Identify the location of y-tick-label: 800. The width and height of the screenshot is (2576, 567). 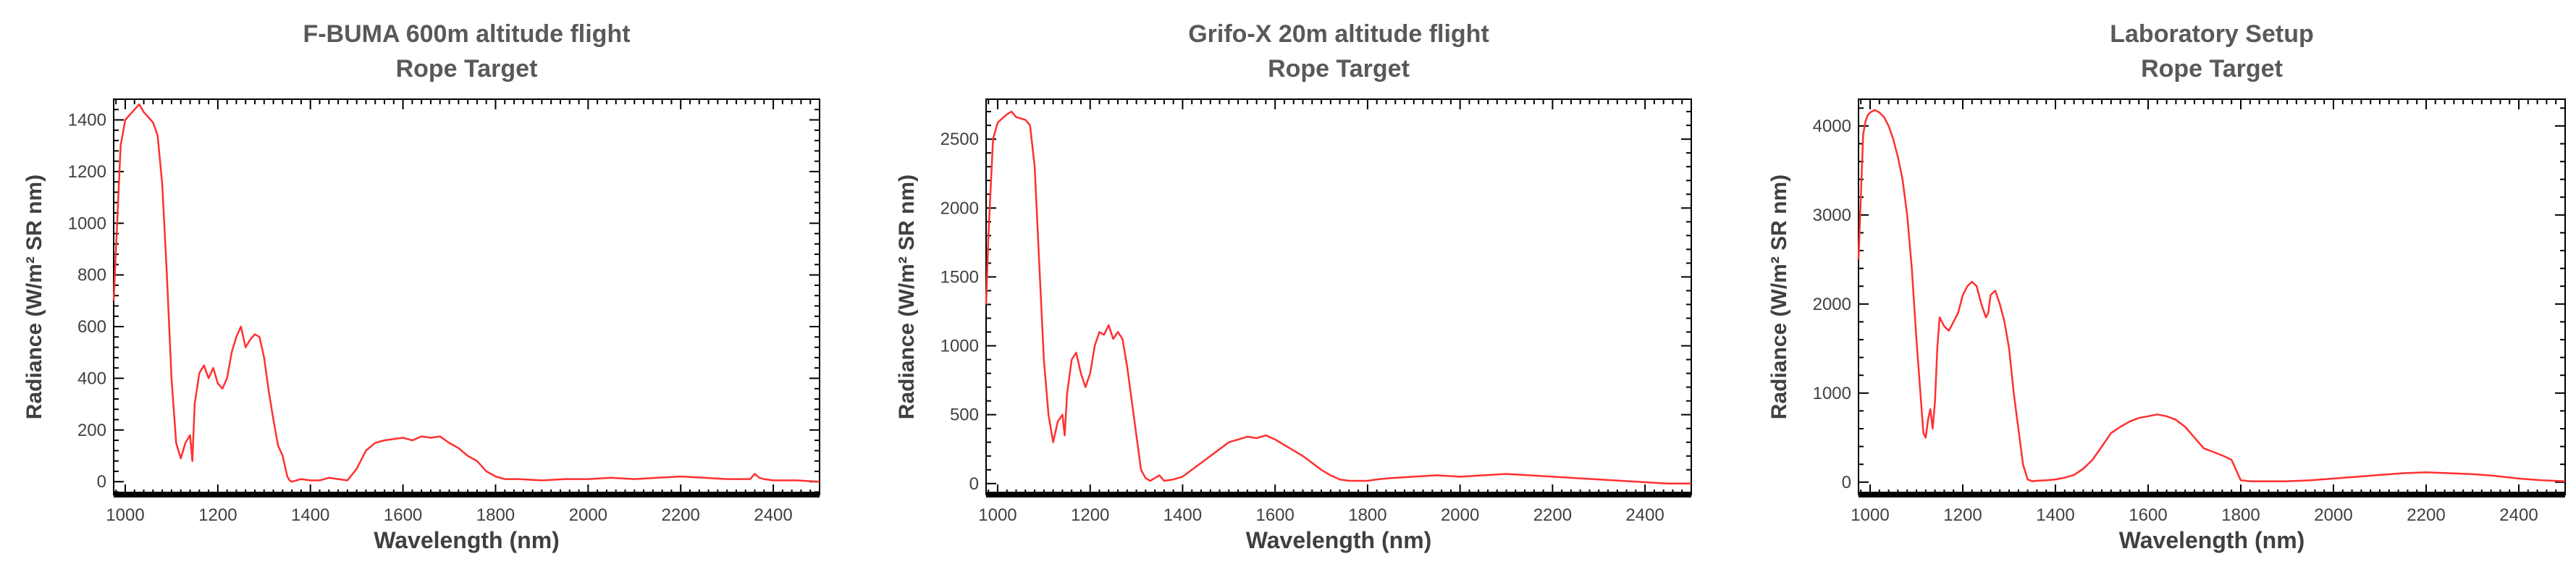
(91, 275).